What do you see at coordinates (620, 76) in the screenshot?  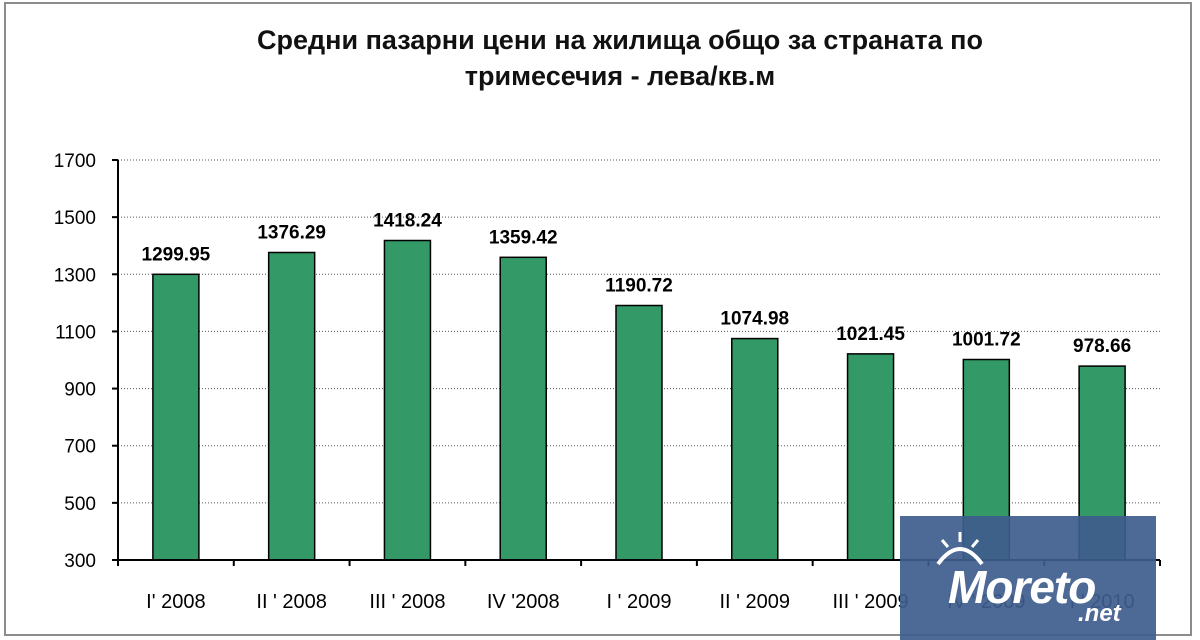 I see `chart-title-line-2: тримесечия - лева/кв.м` at bounding box center [620, 76].